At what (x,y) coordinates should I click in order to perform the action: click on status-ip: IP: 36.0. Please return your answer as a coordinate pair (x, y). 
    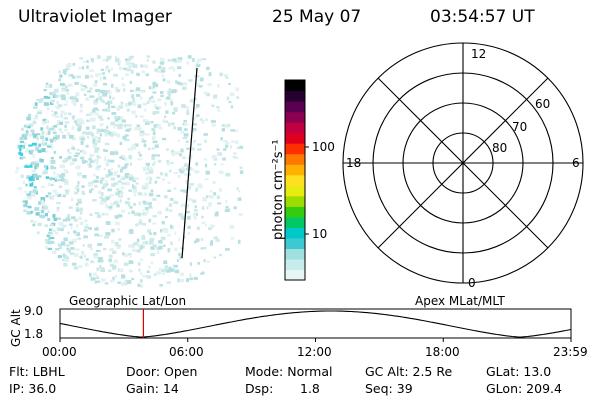
    Looking at the image, I should click on (33, 388).